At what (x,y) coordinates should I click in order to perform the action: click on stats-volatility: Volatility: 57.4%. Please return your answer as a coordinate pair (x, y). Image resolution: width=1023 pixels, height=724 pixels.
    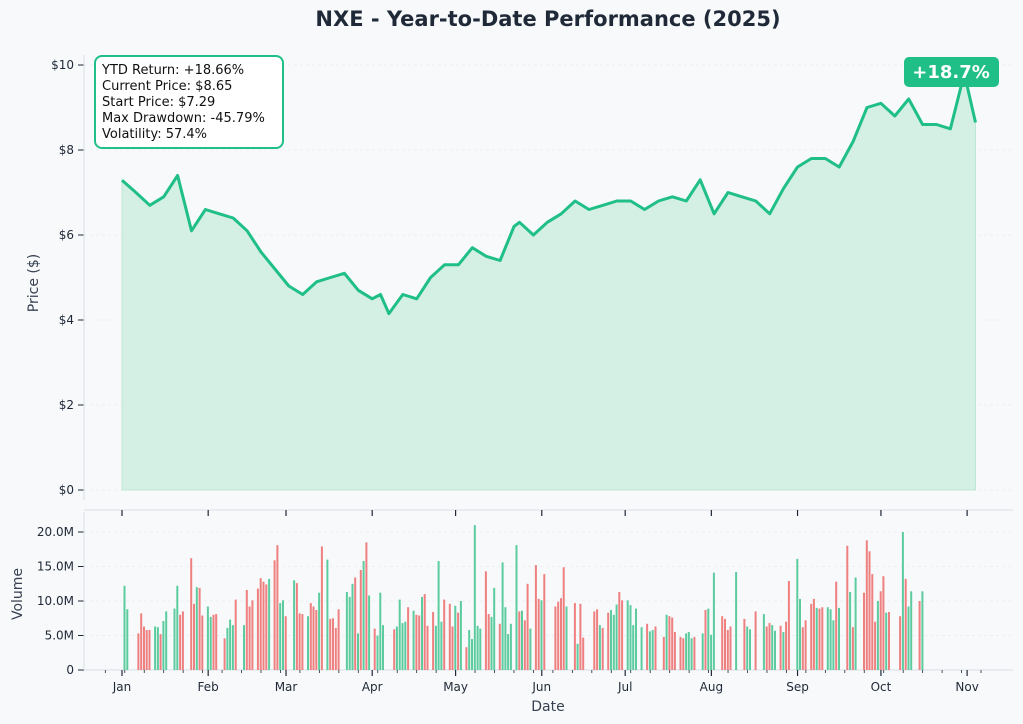
    Looking at the image, I should click on (154, 134).